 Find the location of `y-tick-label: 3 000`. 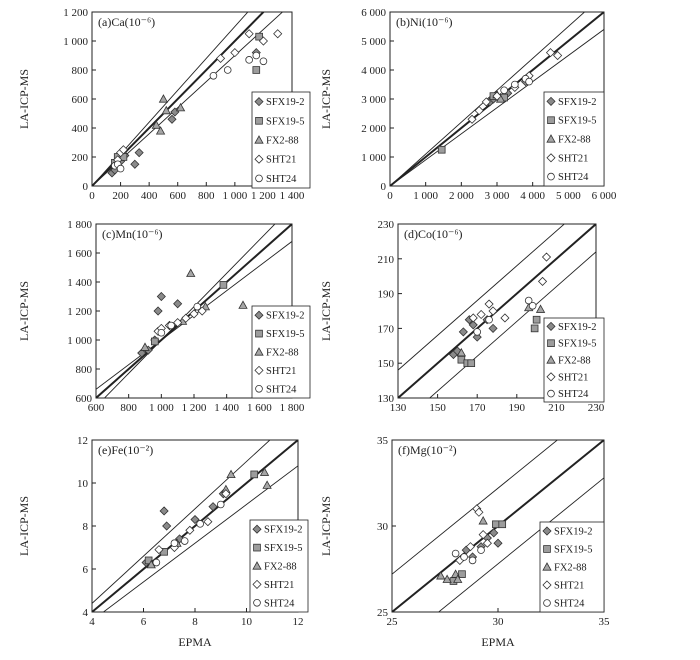

y-tick-label: 3 000 is located at coordinates (373, 100).